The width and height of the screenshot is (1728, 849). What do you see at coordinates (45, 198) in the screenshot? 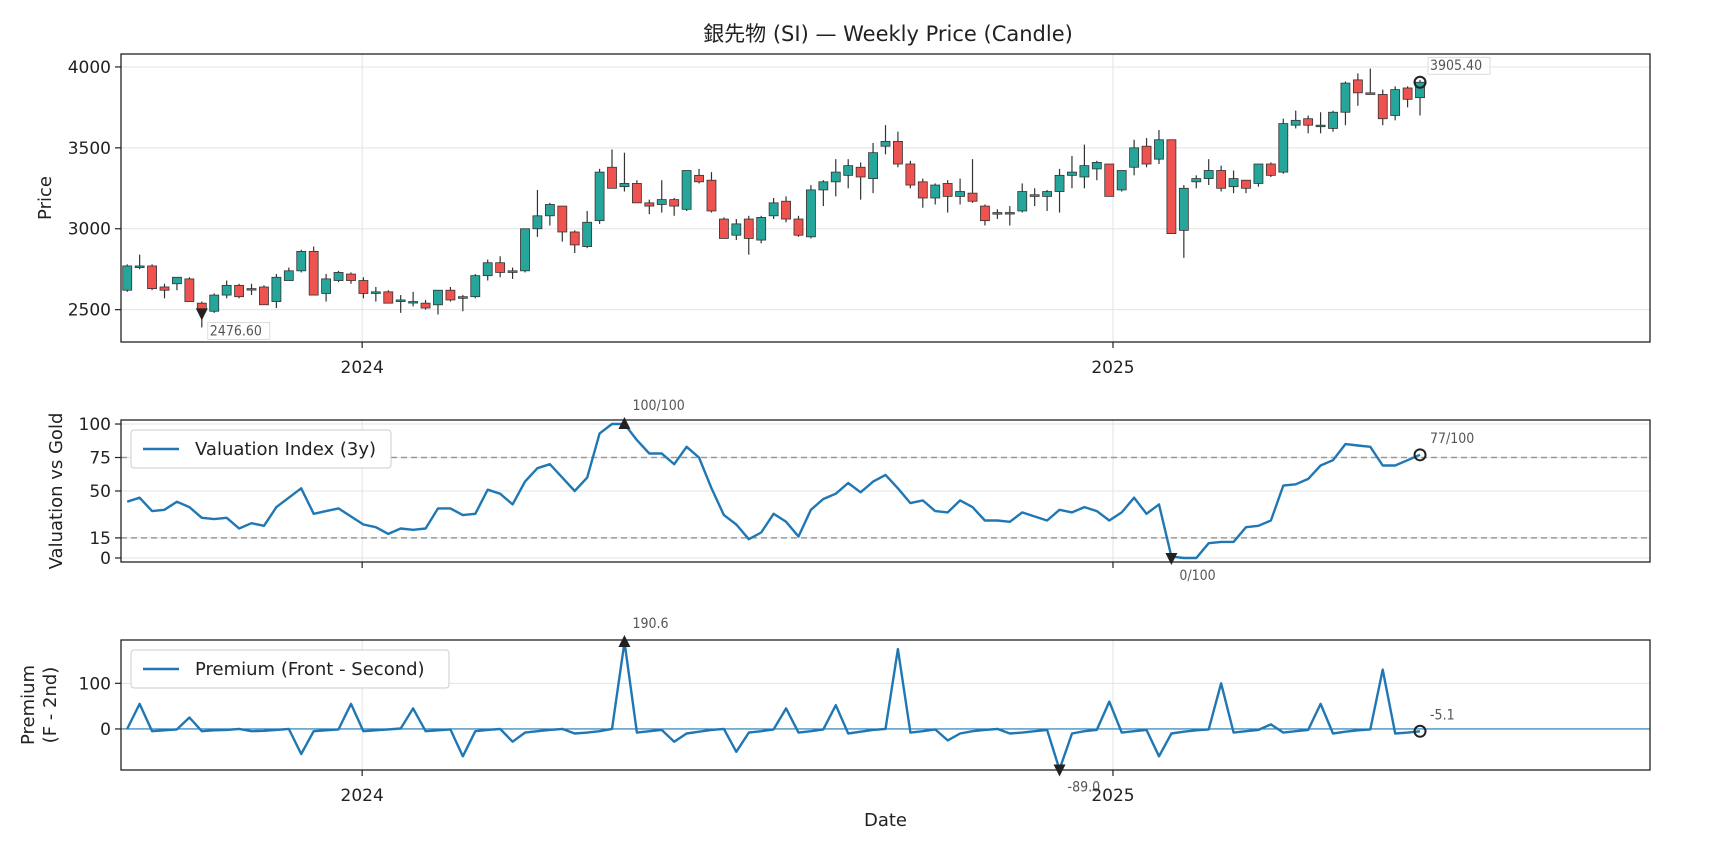
I see `y-axis-label: Price` at bounding box center [45, 198].